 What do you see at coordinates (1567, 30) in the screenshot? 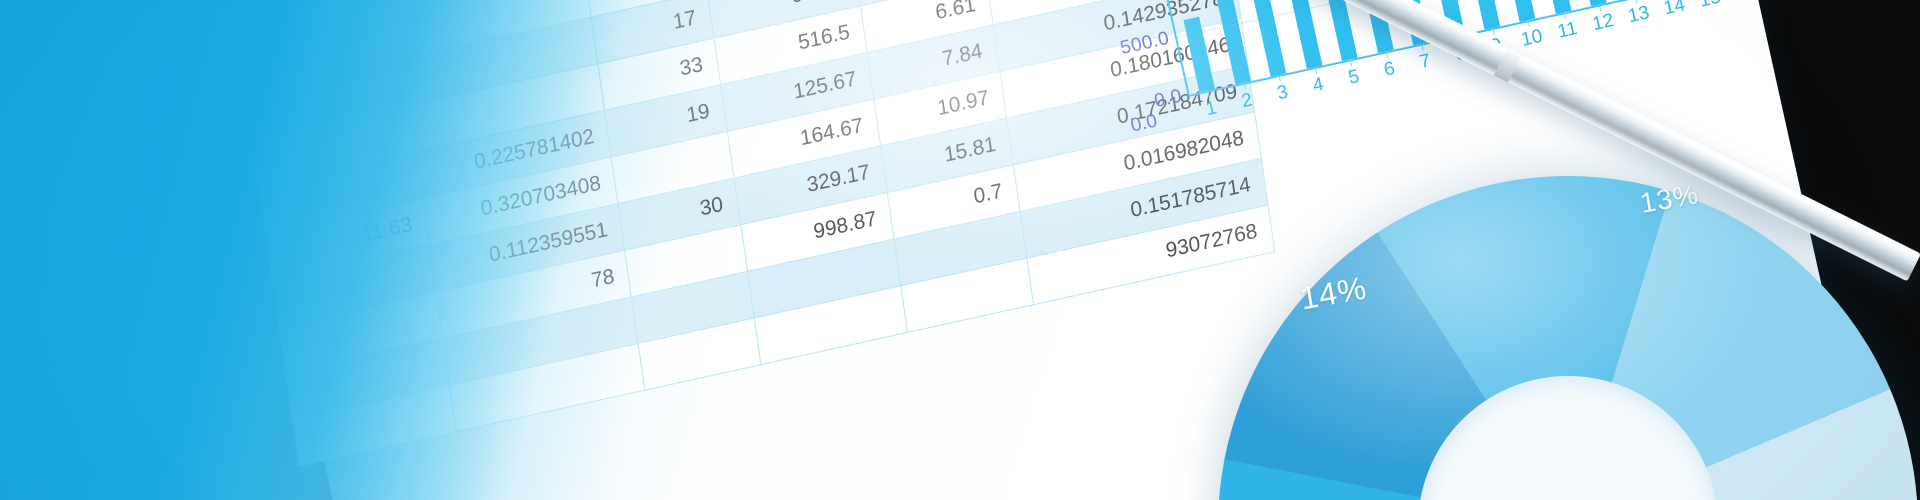
I see `bar-chart-x-tick-label: 11` at bounding box center [1567, 30].